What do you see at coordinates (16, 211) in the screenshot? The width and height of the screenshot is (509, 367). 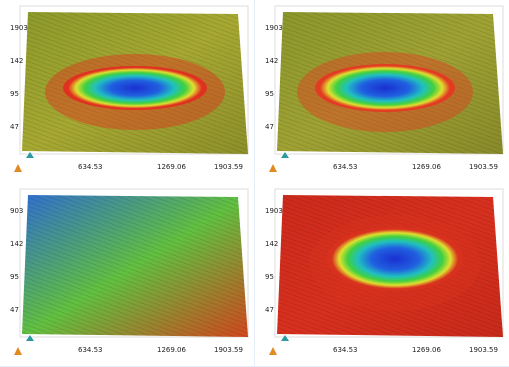 I see `y-tick-label: 903` at bounding box center [16, 211].